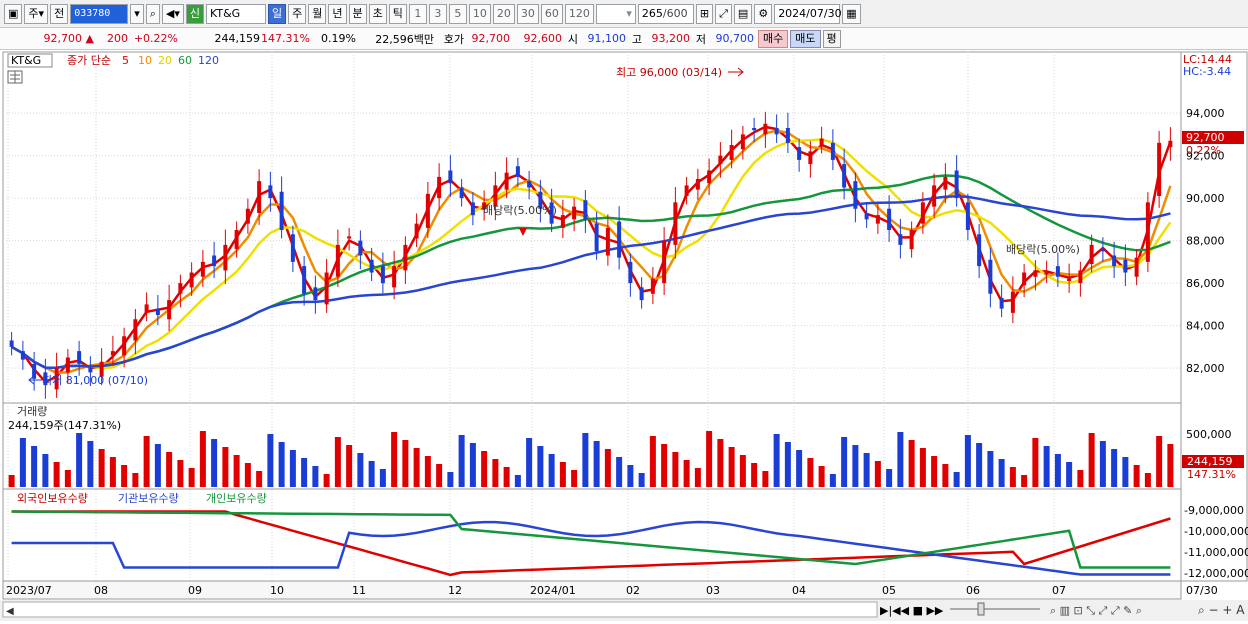 The height and width of the screenshot is (624, 1248). I want to click on legend-ma10: 10, so click(145, 60).